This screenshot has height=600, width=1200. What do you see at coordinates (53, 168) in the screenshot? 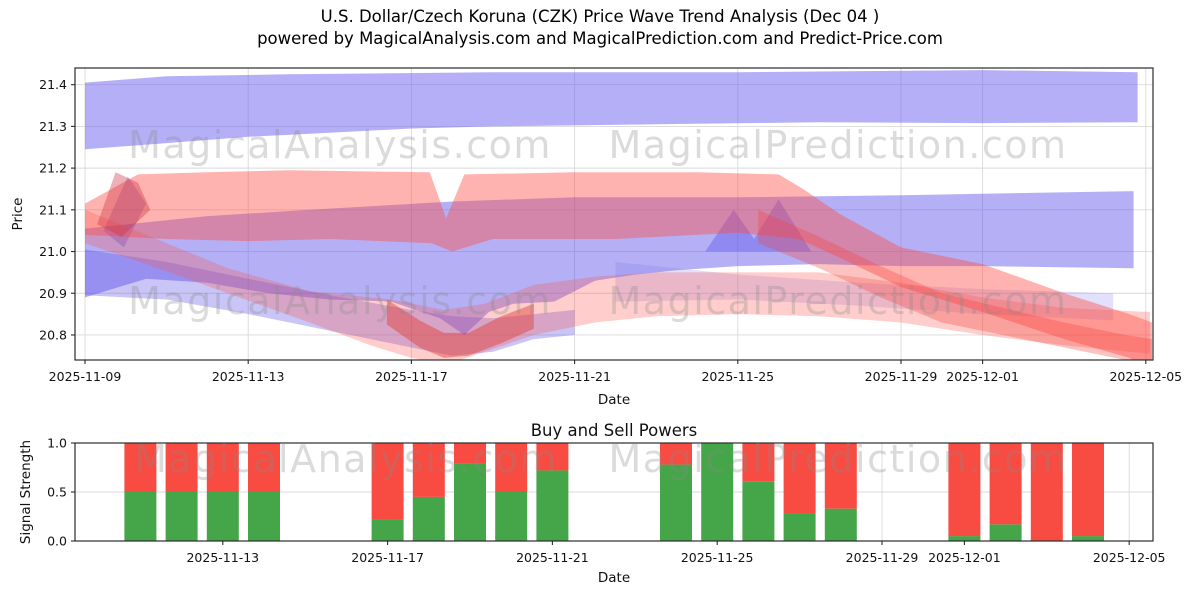
I see `price-ytick: 21.2` at bounding box center [53, 168].